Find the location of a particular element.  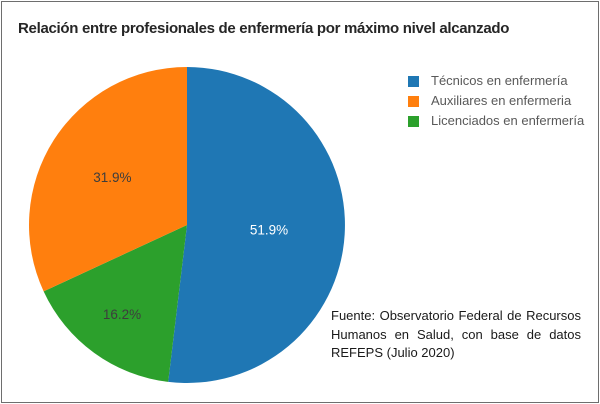

legend-item-label: Técnicos en enfermería is located at coordinates (499, 80).